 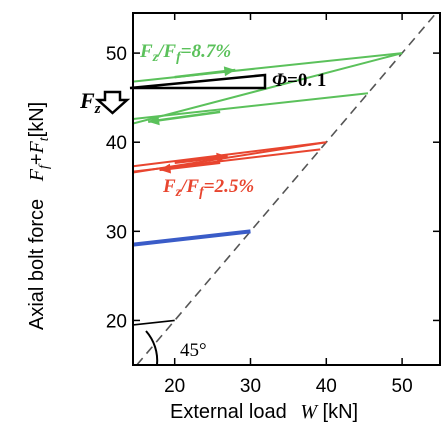 I want to click on y-axis-unit: [kN], so click(x=37, y=120).